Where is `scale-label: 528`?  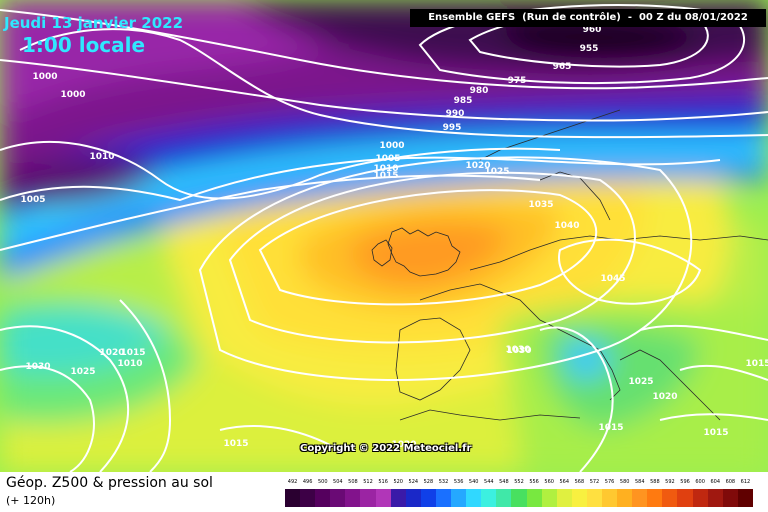
scale-label: 528 is located at coordinates (428, 482).